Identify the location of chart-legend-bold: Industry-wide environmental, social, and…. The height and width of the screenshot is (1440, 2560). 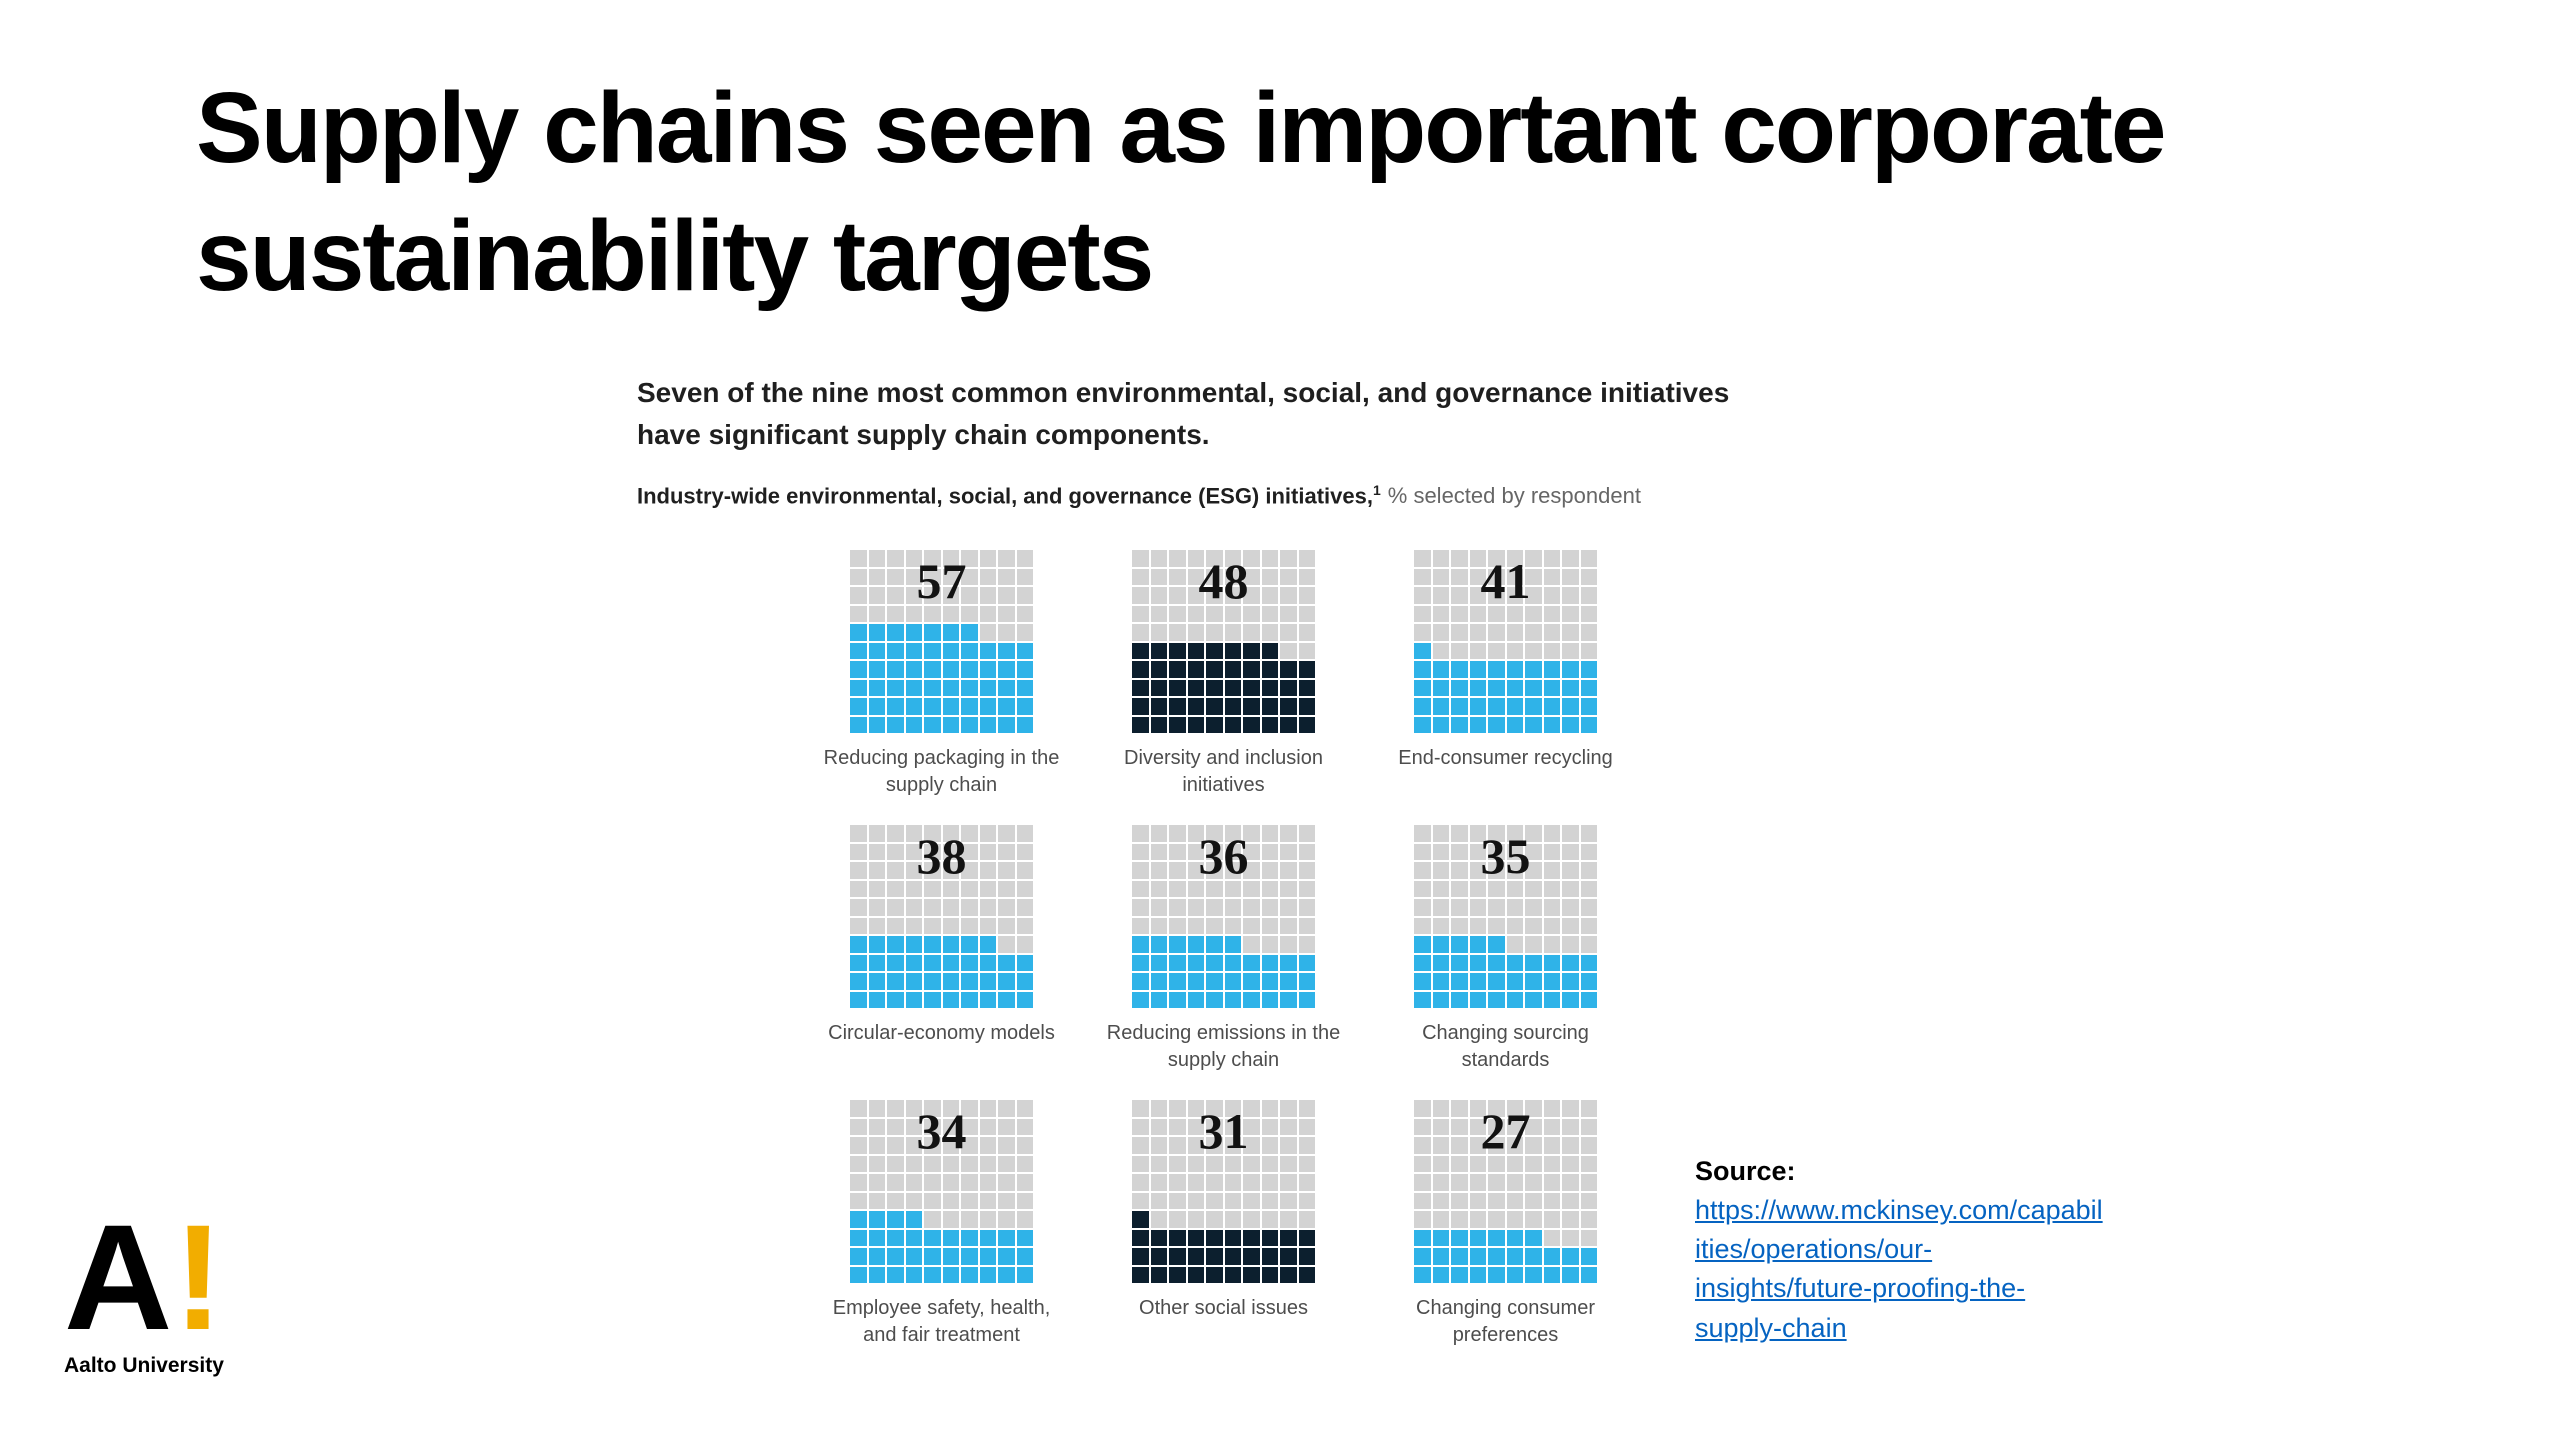
(1005, 496).